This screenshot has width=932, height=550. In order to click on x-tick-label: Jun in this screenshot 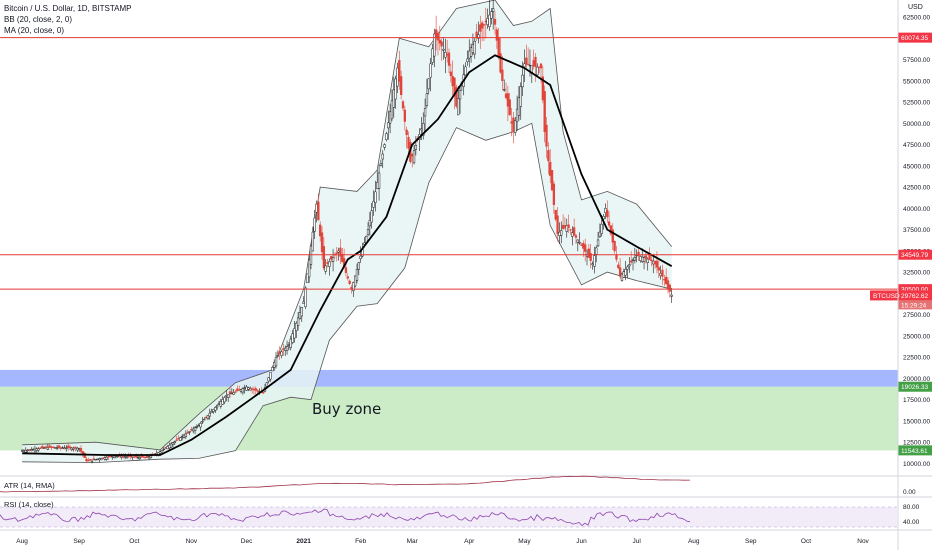, I will do `click(581, 541)`.